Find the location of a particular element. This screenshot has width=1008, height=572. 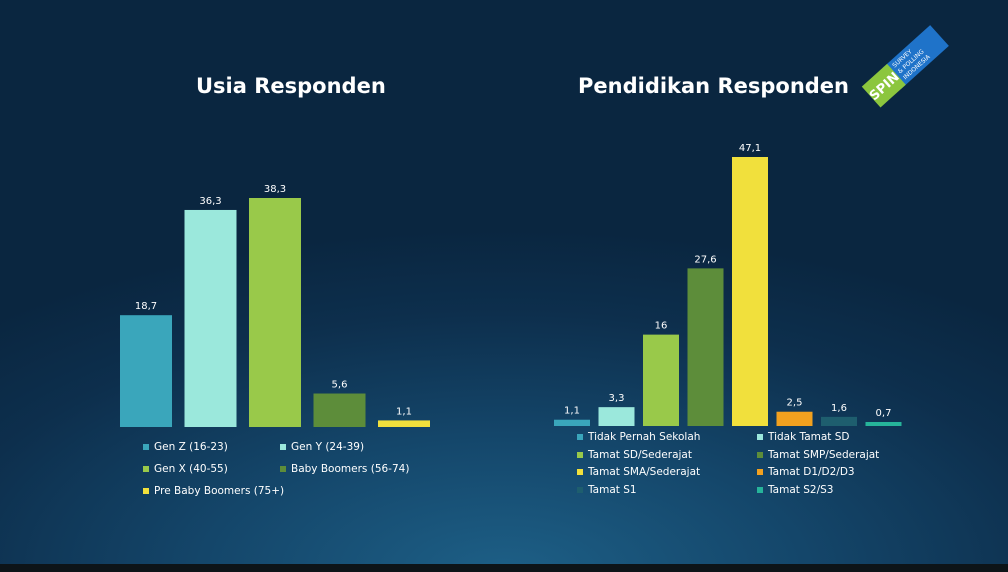

value-label-pendidikan-3: 27,6 is located at coordinates (705, 259).